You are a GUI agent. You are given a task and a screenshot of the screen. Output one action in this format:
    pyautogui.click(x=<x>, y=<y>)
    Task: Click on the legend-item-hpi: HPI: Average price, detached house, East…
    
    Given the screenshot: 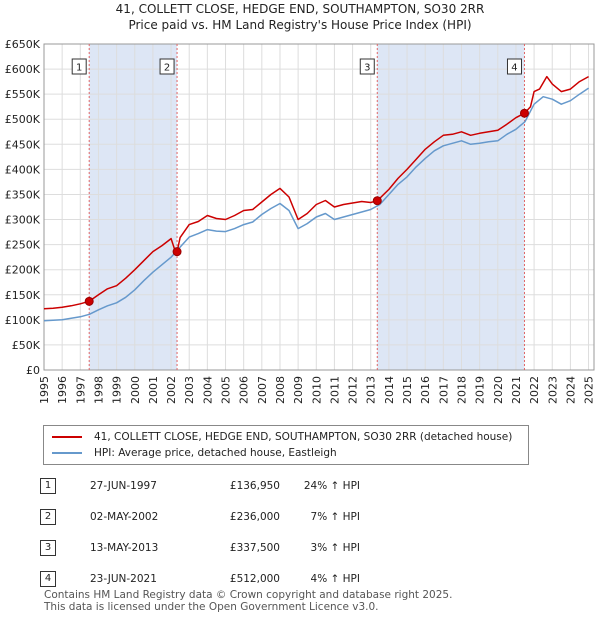 What is the action you would take?
    pyautogui.click(x=194, y=453)
    